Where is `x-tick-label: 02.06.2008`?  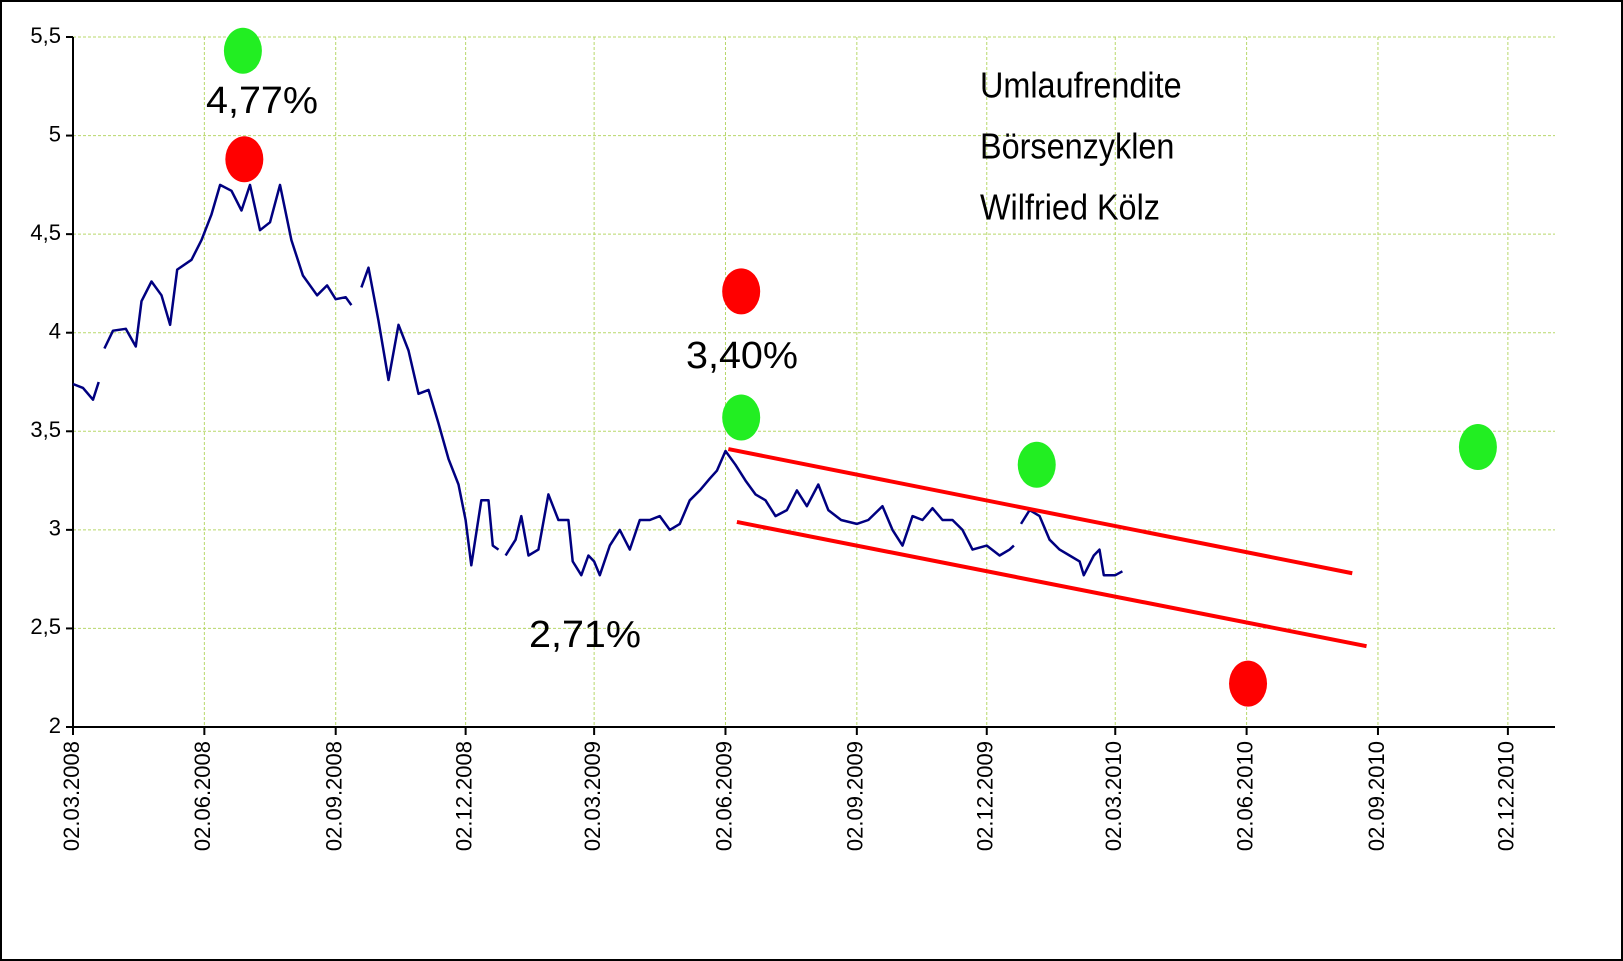 x-tick-label: 02.06.2008 is located at coordinates (202, 796).